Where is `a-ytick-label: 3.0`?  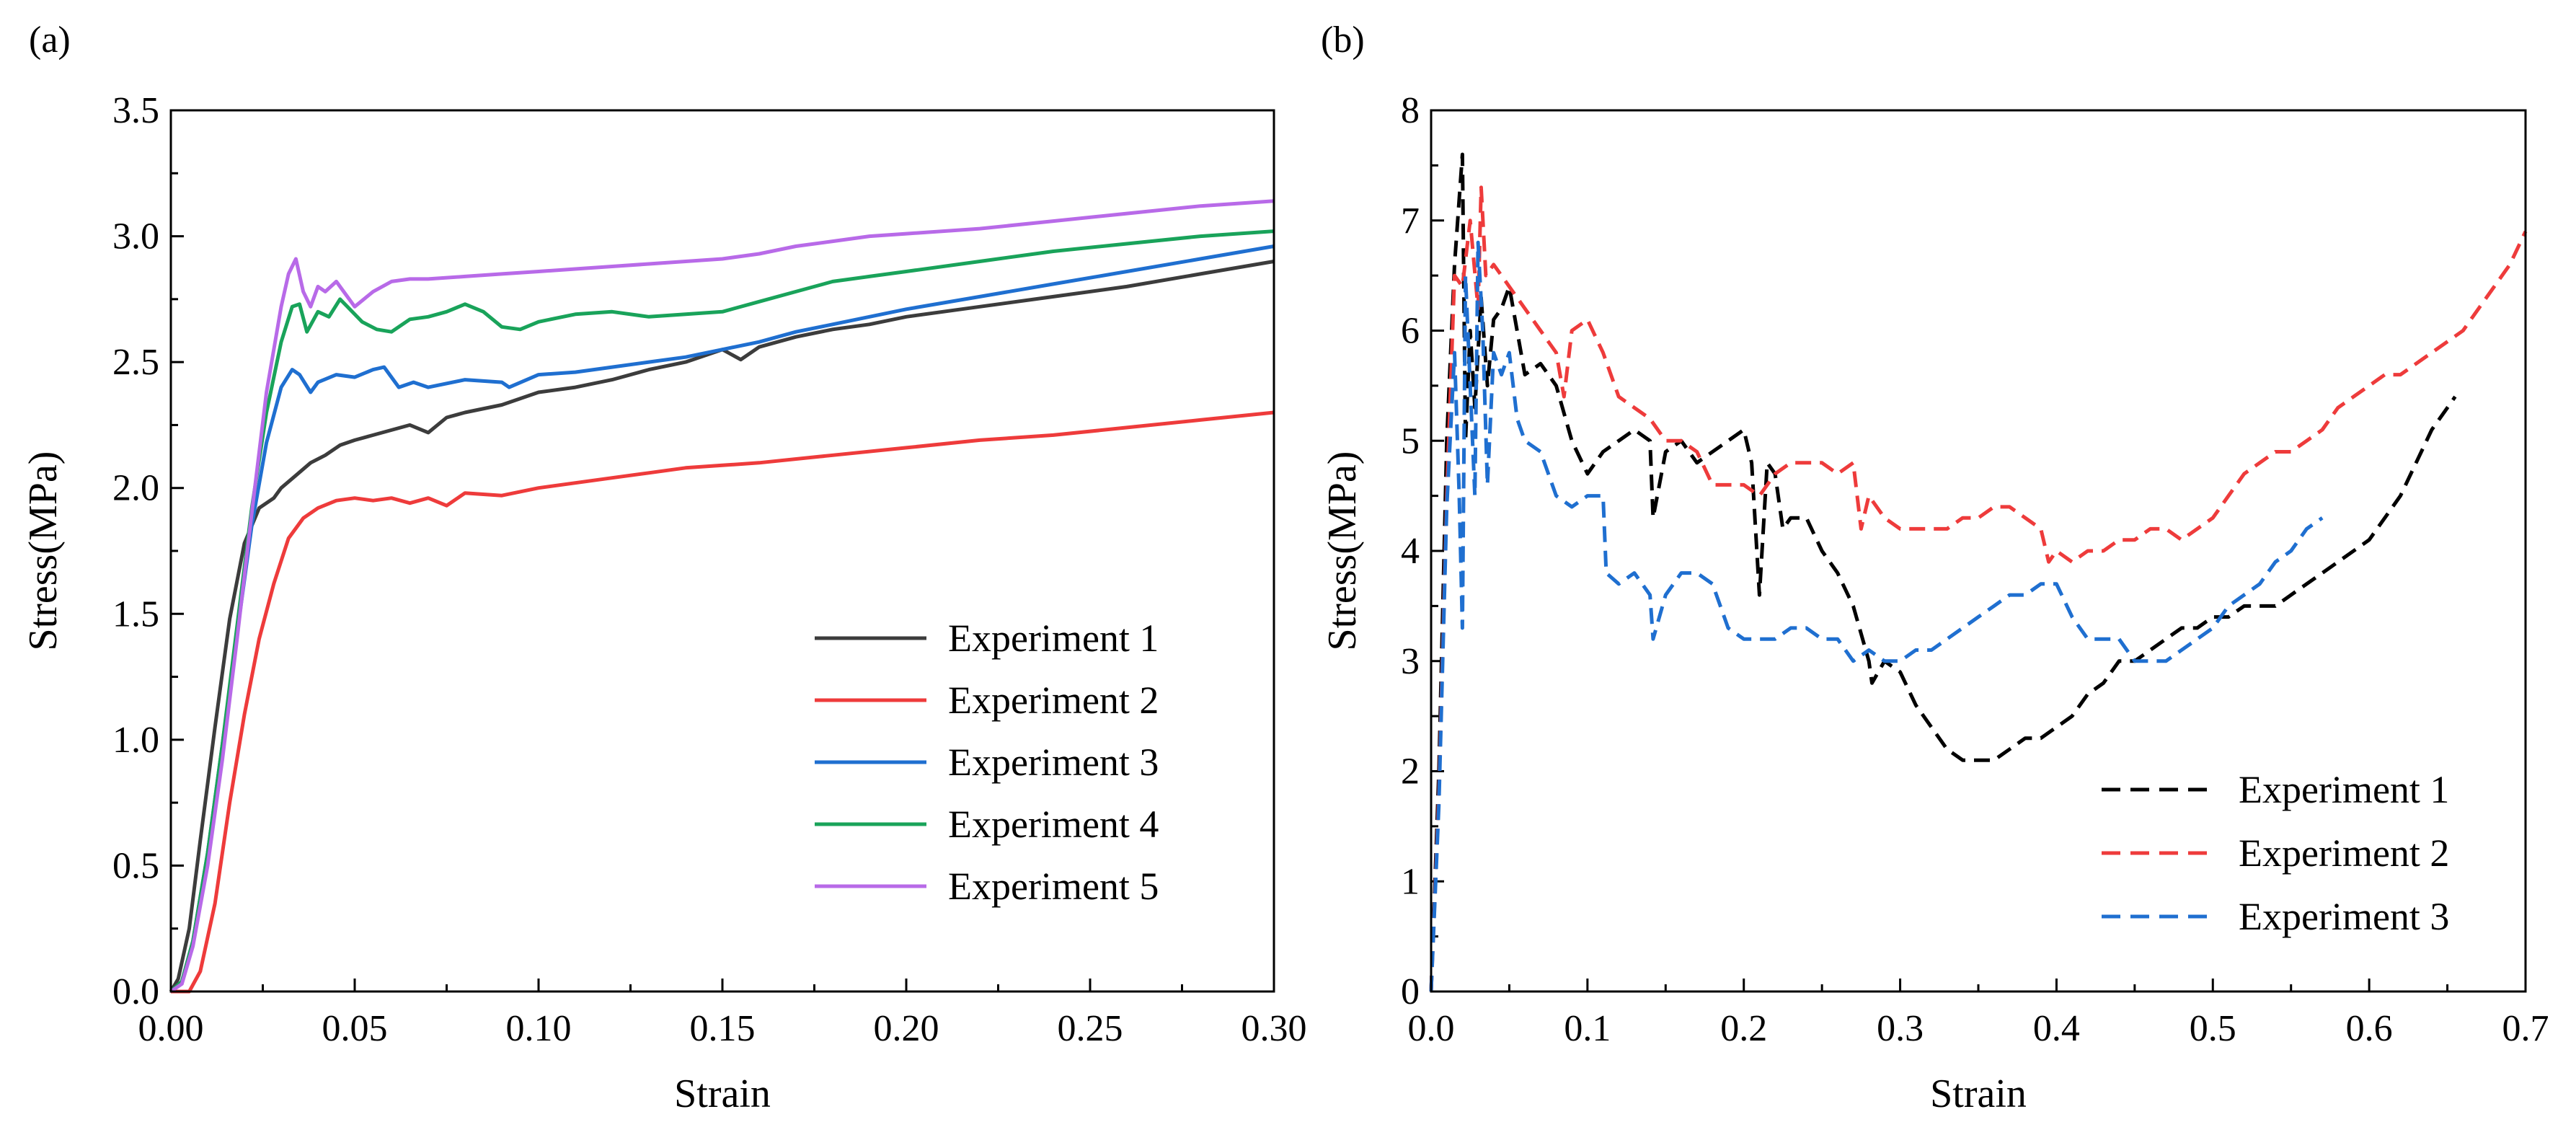
a-ytick-label: 3.0 is located at coordinates (135, 236).